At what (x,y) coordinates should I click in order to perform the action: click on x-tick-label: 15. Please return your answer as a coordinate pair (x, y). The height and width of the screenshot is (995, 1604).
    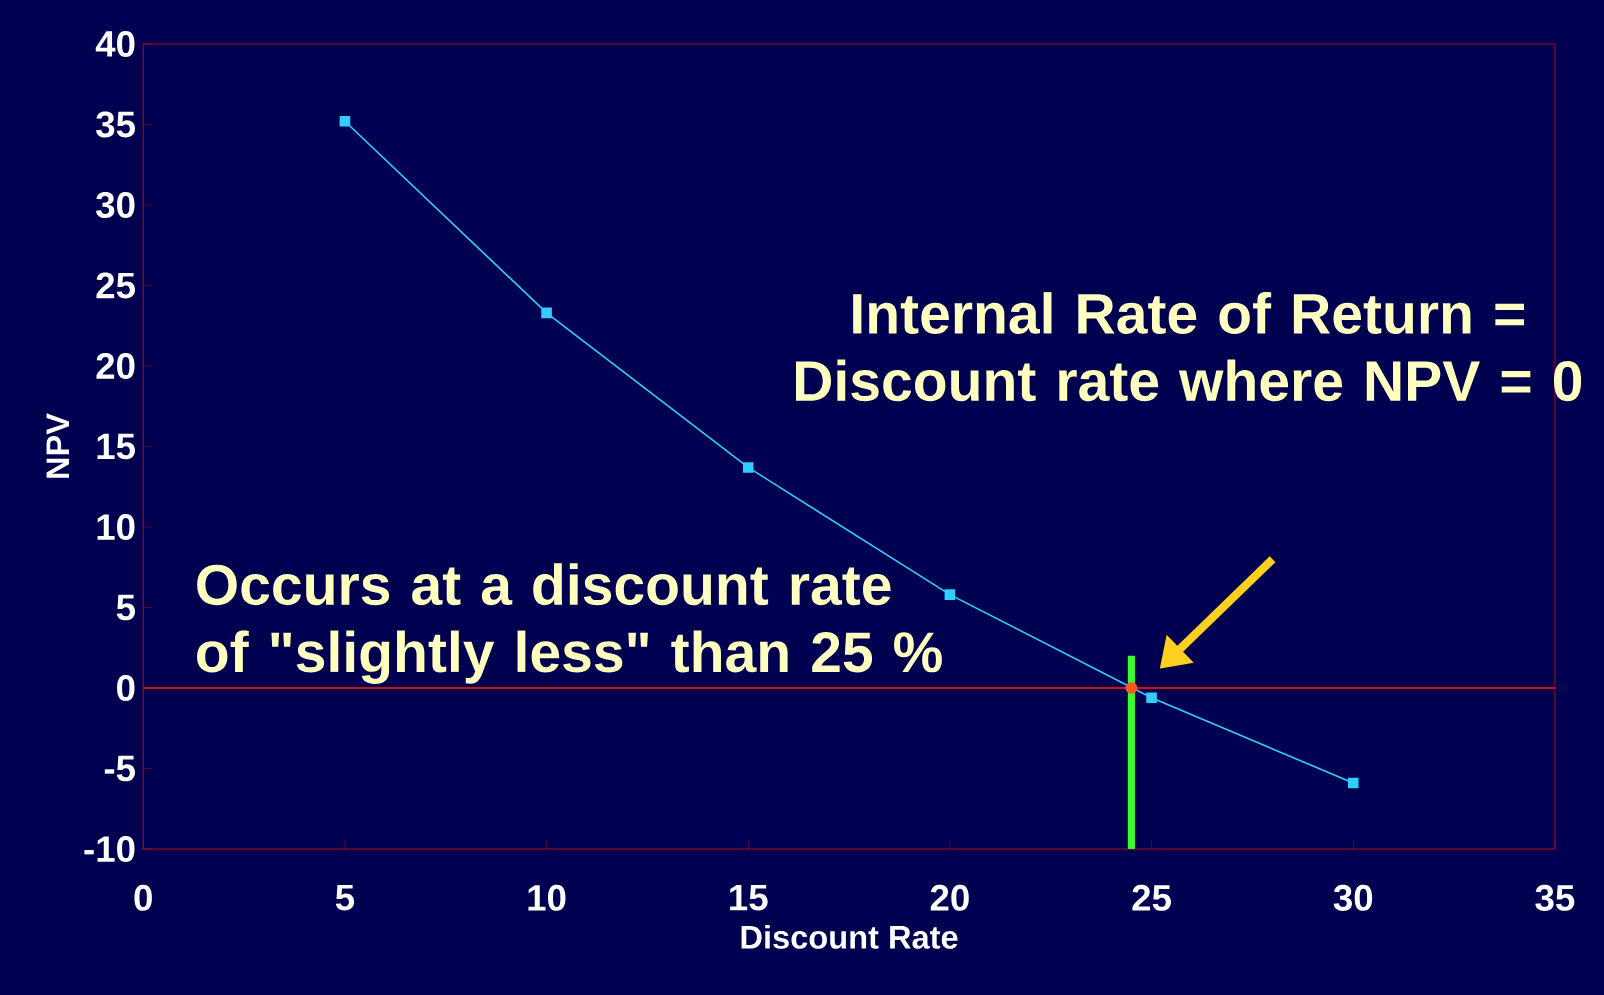
    Looking at the image, I should click on (749, 897).